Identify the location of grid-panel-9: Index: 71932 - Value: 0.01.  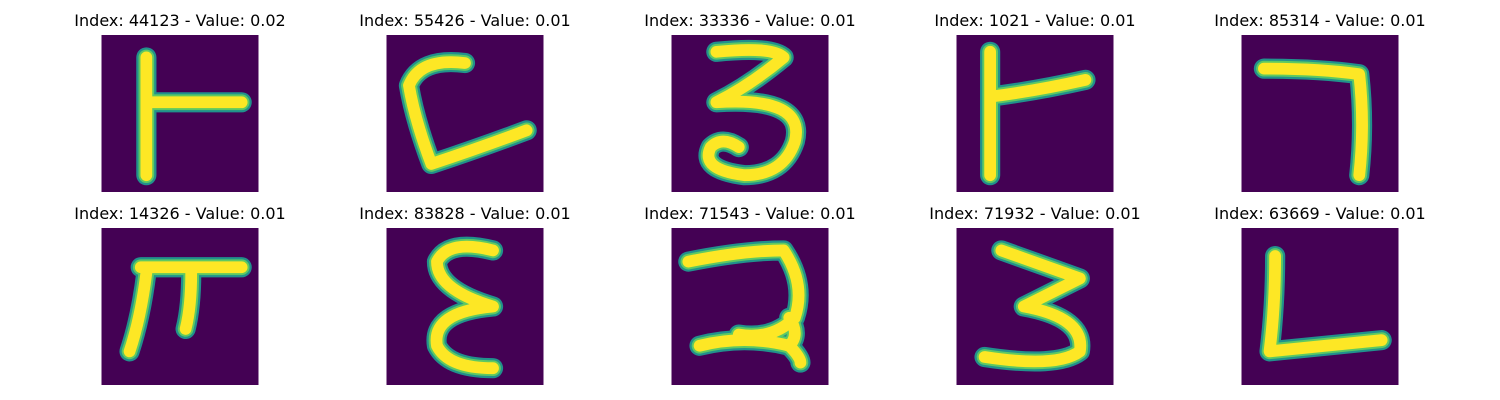
(1035, 297).